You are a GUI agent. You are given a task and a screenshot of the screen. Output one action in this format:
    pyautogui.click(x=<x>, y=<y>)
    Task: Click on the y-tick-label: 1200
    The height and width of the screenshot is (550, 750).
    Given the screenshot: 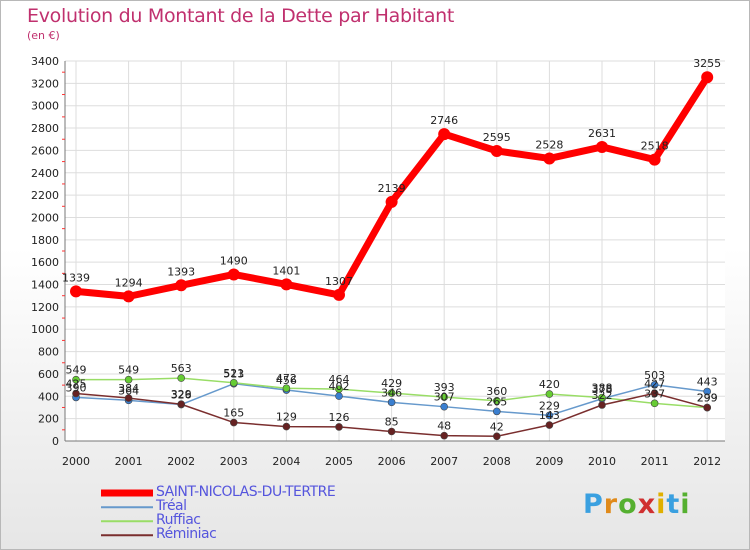 What is the action you would take?
    pyautogui.click(x=45, y=307)
    